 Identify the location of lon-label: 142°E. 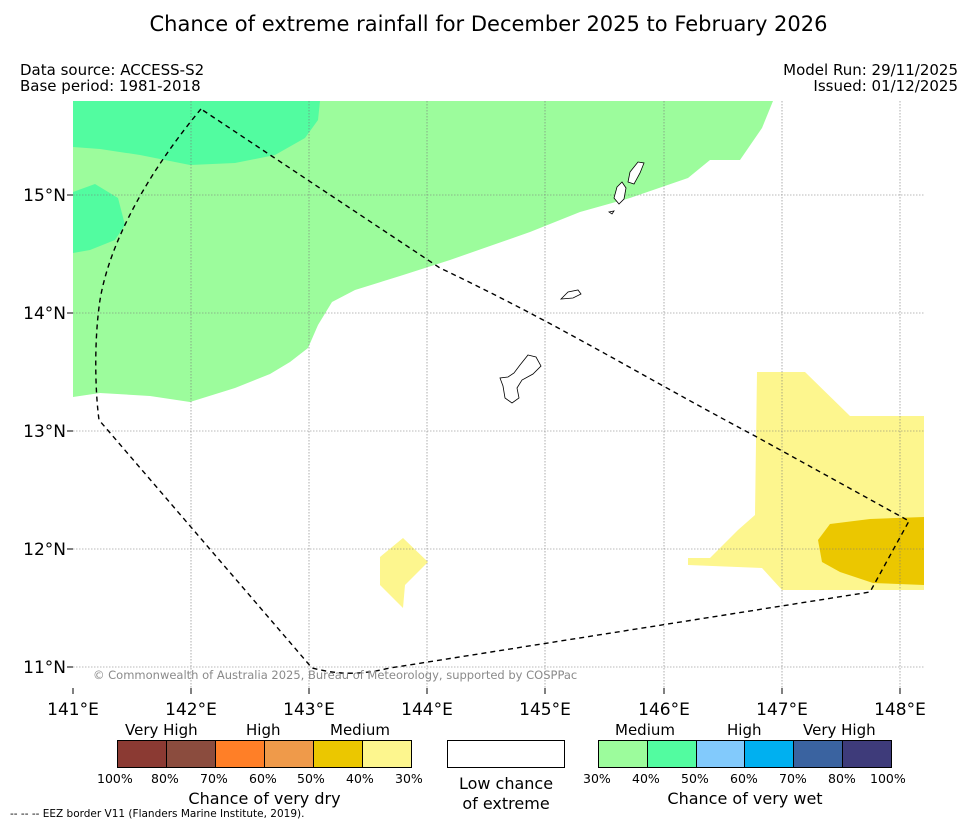
(191, 710).